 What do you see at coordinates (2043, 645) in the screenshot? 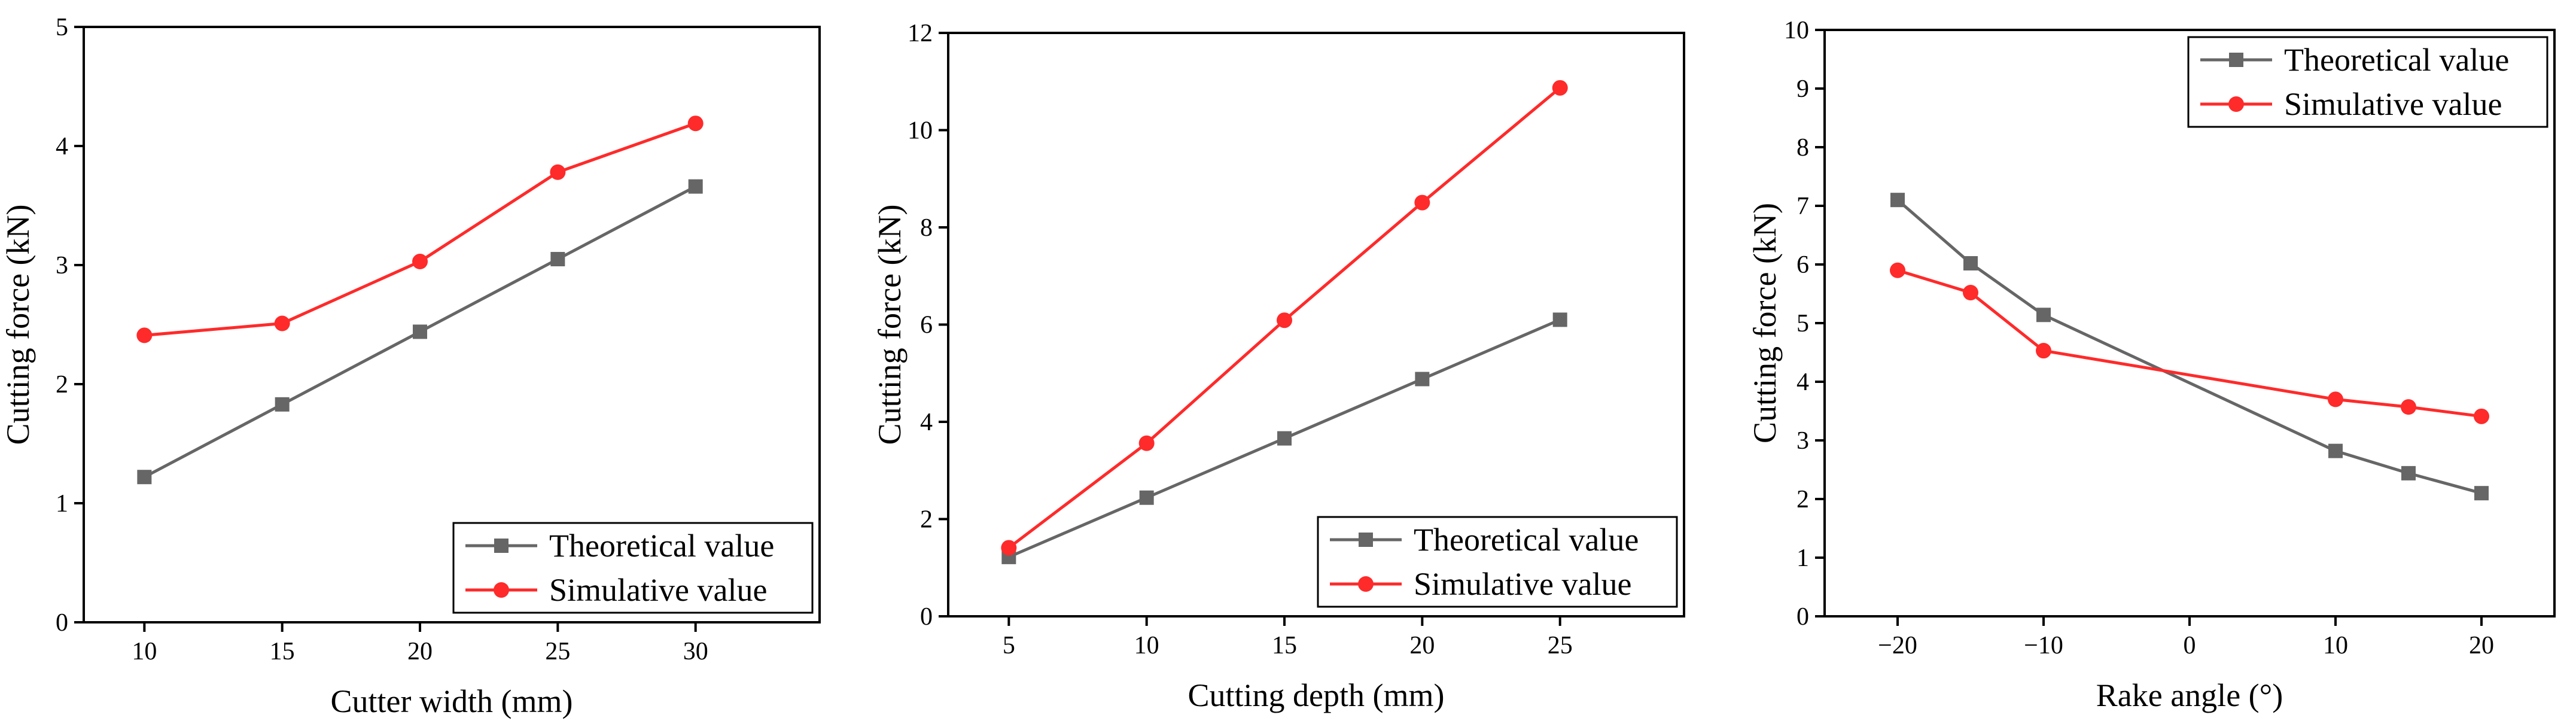
I see `x-tick-label: −10` at bounding box center [2043, 645].